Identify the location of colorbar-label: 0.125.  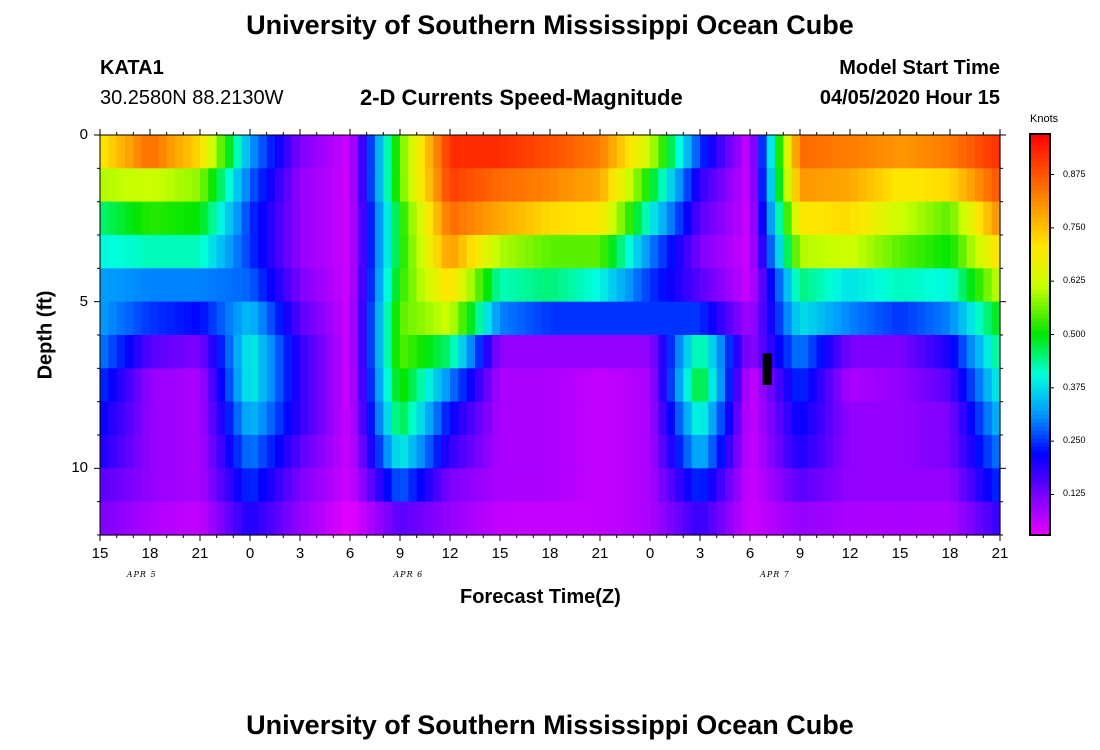
(1074, 493).